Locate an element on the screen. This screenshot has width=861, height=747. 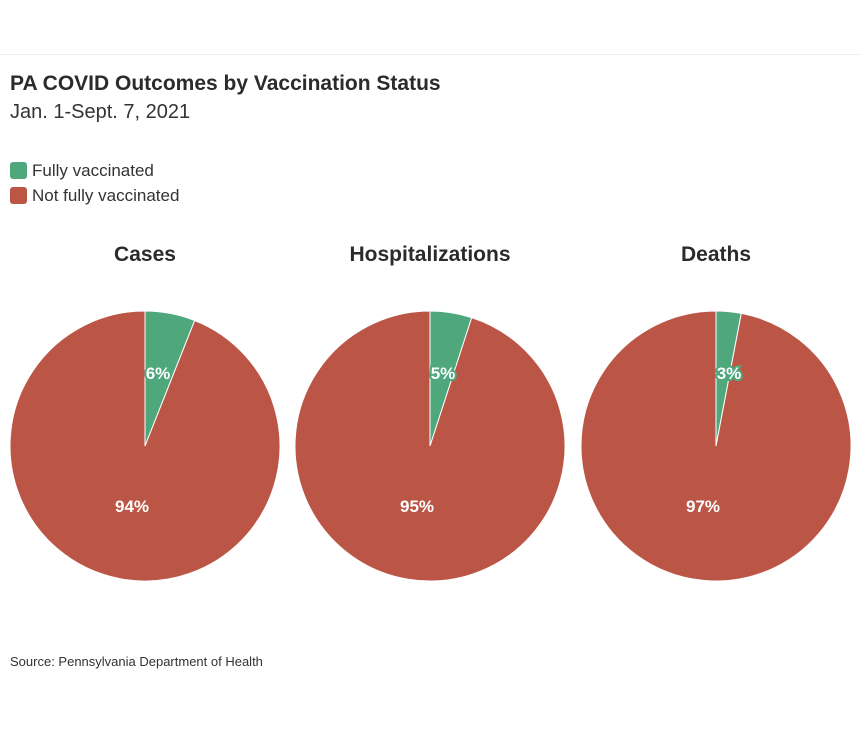
chart-title: PA COVID Outcomes by Vaccination Status is located at coordinates (225, 83).